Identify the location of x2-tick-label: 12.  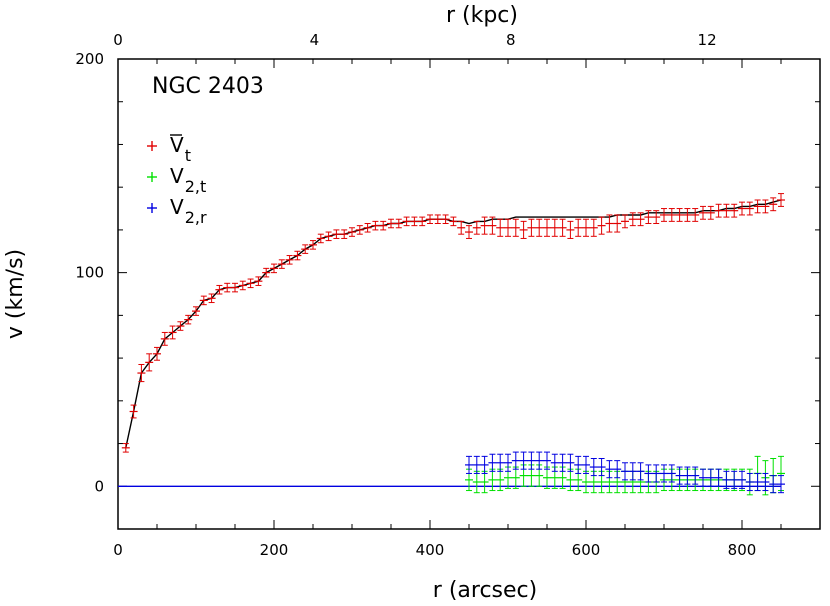
(707, 40).